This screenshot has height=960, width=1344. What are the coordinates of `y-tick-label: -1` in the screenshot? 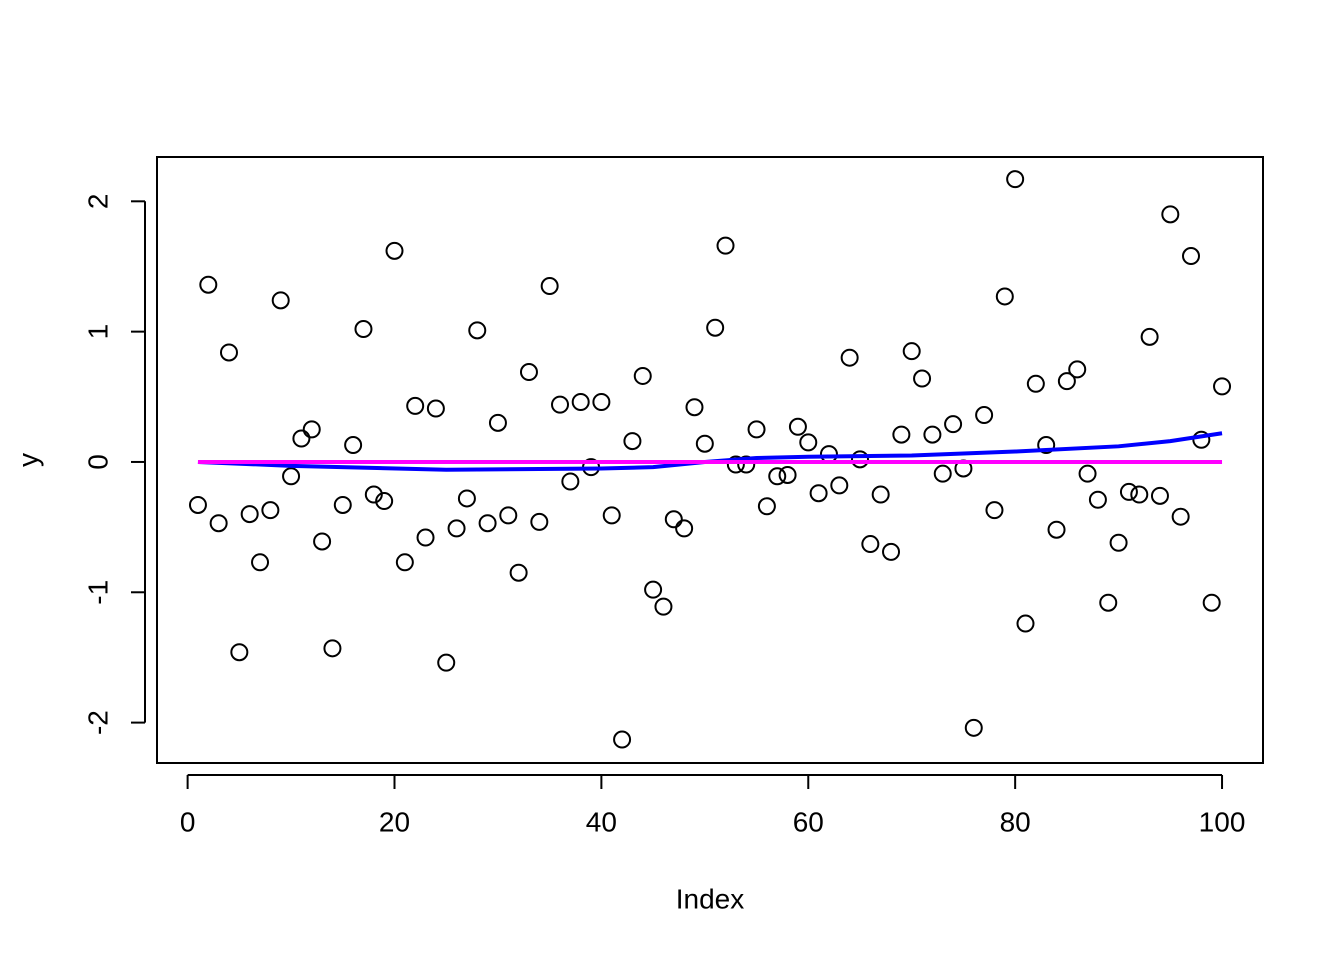 It's located at (97, 592).